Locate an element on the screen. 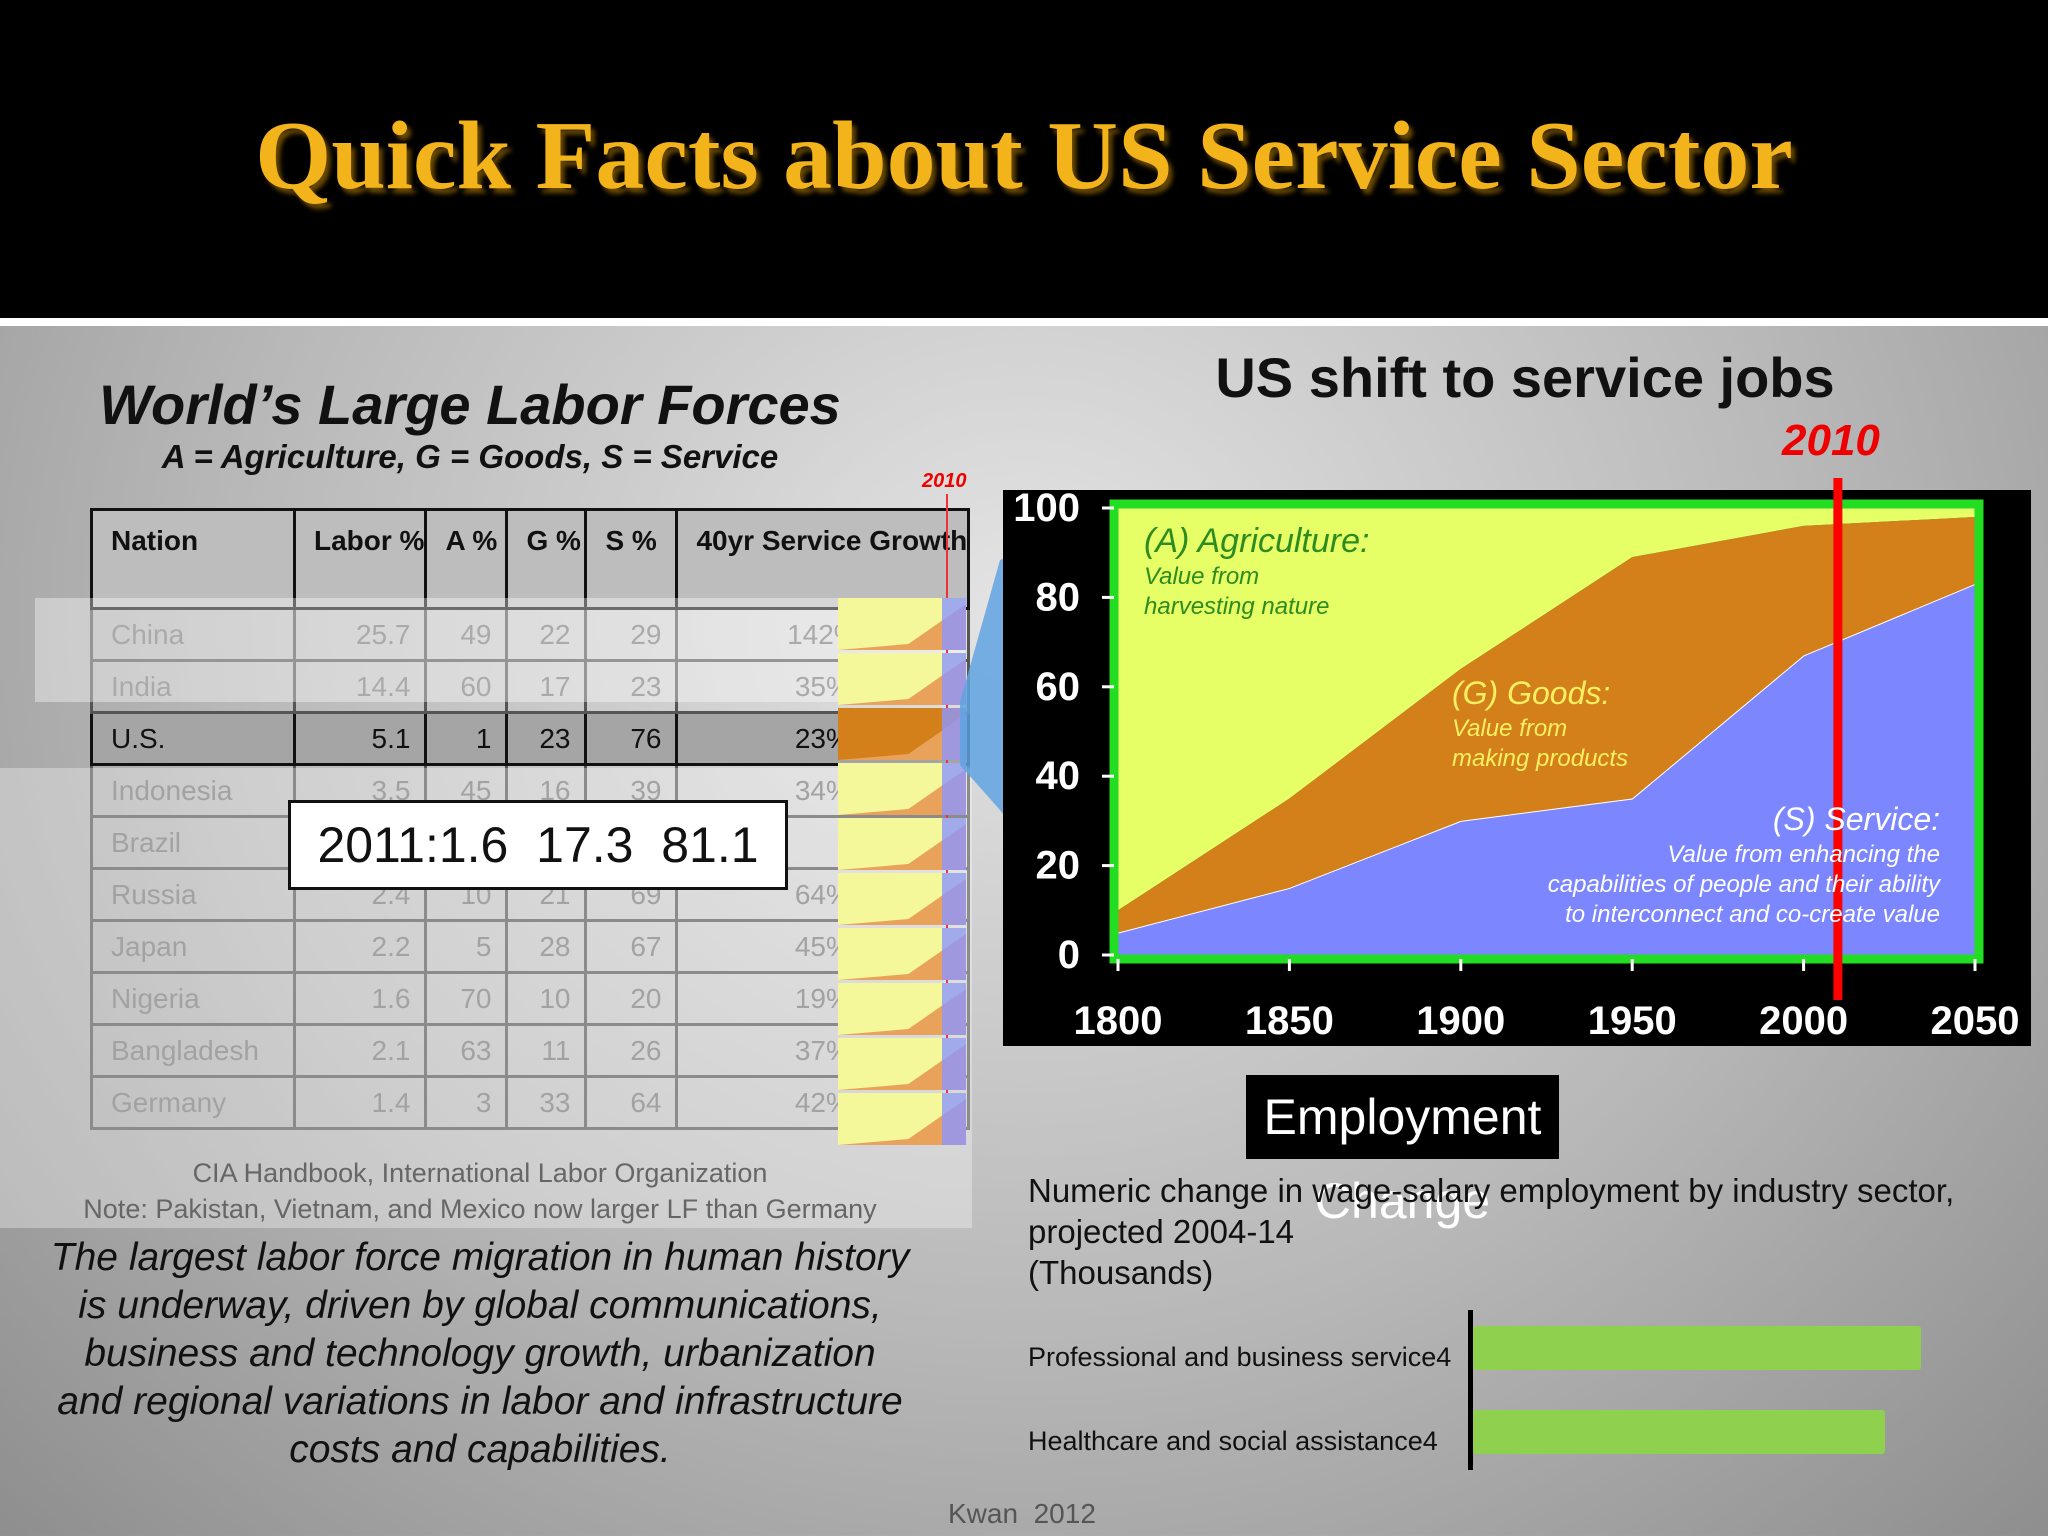 Image resolution: width=2048 pixels, height=1536 pixels. header-g: G % is located at coordinates (546, 559).